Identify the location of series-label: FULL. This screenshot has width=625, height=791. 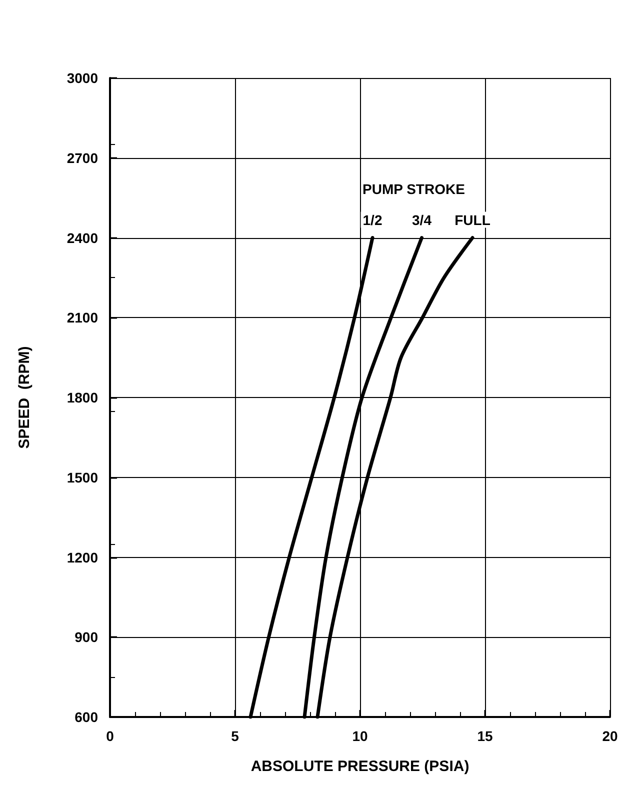
(472, 220).